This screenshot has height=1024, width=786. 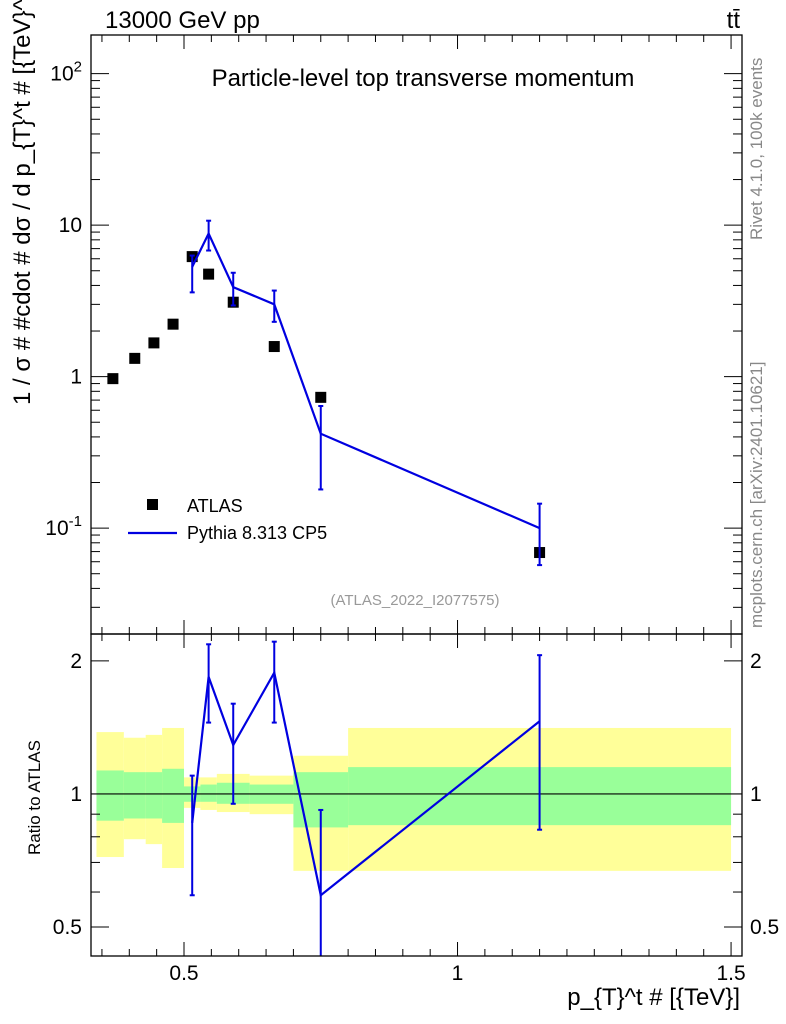 What do you see at coordinates (734, 20) in the screenshot?
I see `process-label: tt̄` at bounding box center [734, 20].